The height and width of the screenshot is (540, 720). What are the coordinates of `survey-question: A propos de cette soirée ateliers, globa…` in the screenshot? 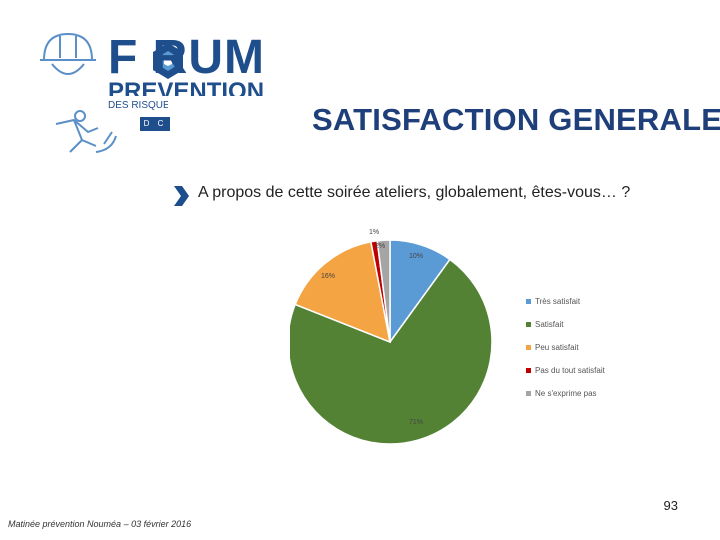 It's located at (414, 192).